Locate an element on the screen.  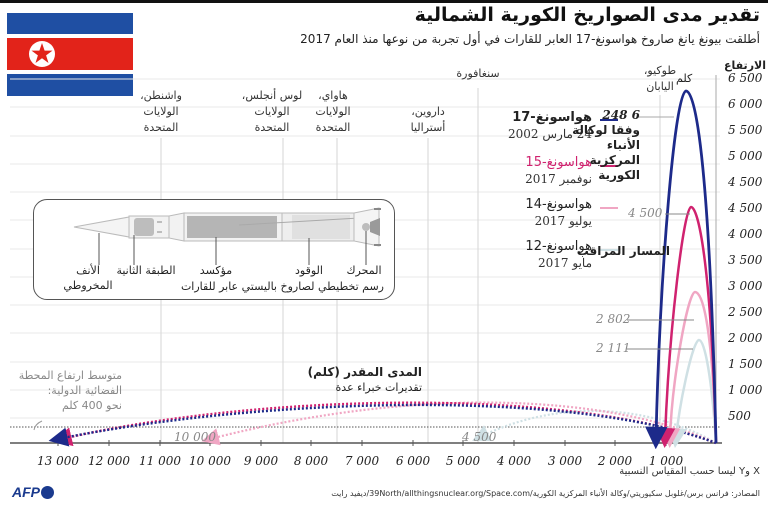
x-tick: 13 000 is located at coordinates (58, 461).